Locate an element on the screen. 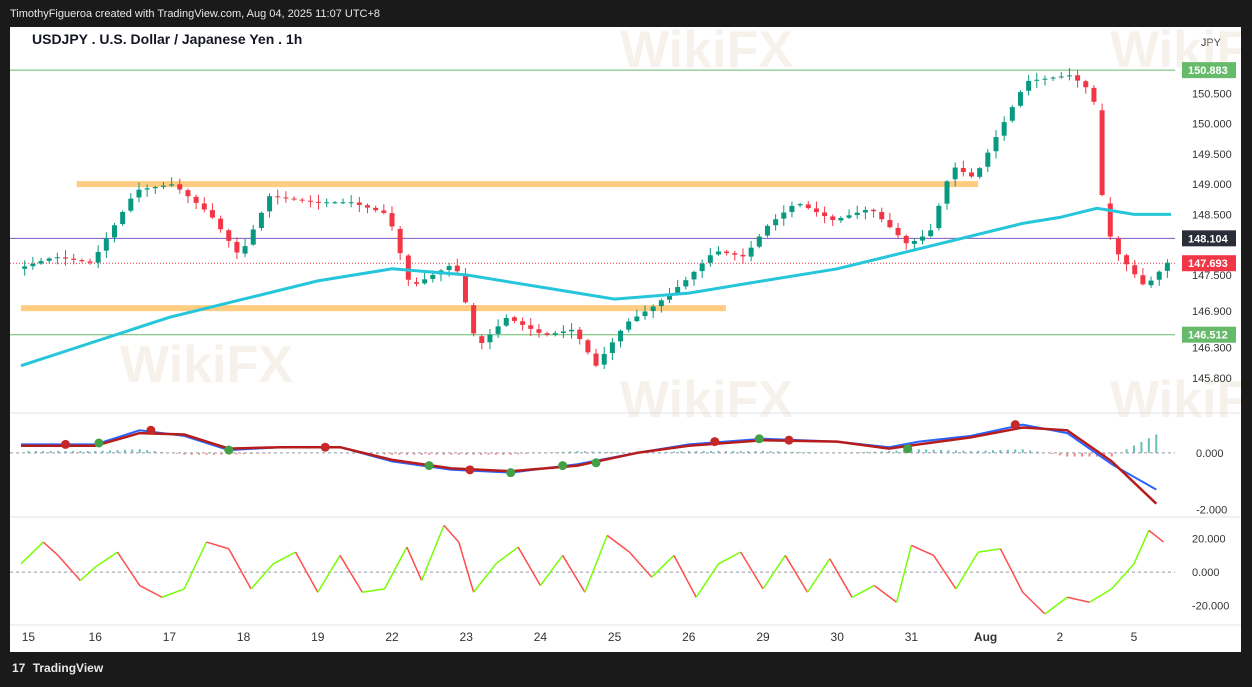 The image size is (1252, 687). current-price-label: 147.693 is located at coordinates (1208, 264).